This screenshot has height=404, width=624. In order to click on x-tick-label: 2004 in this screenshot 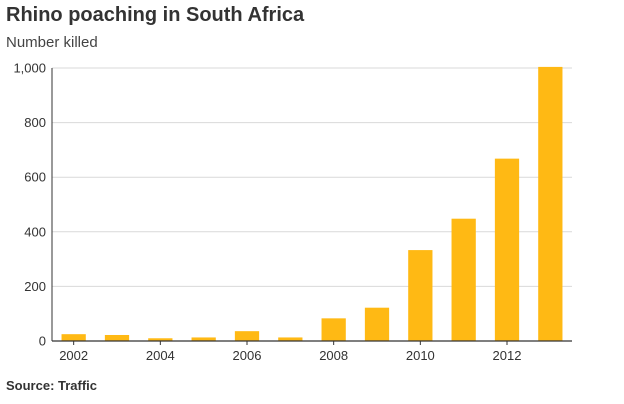, I will do `click(160, 355)`.